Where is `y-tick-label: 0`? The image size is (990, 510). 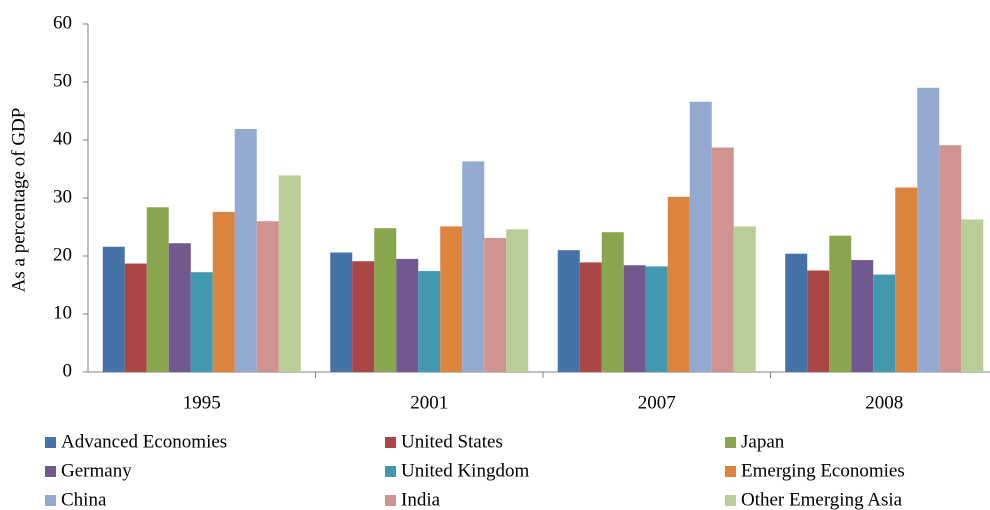 y-tick-label: 0 is located at coordinates (68, 370).